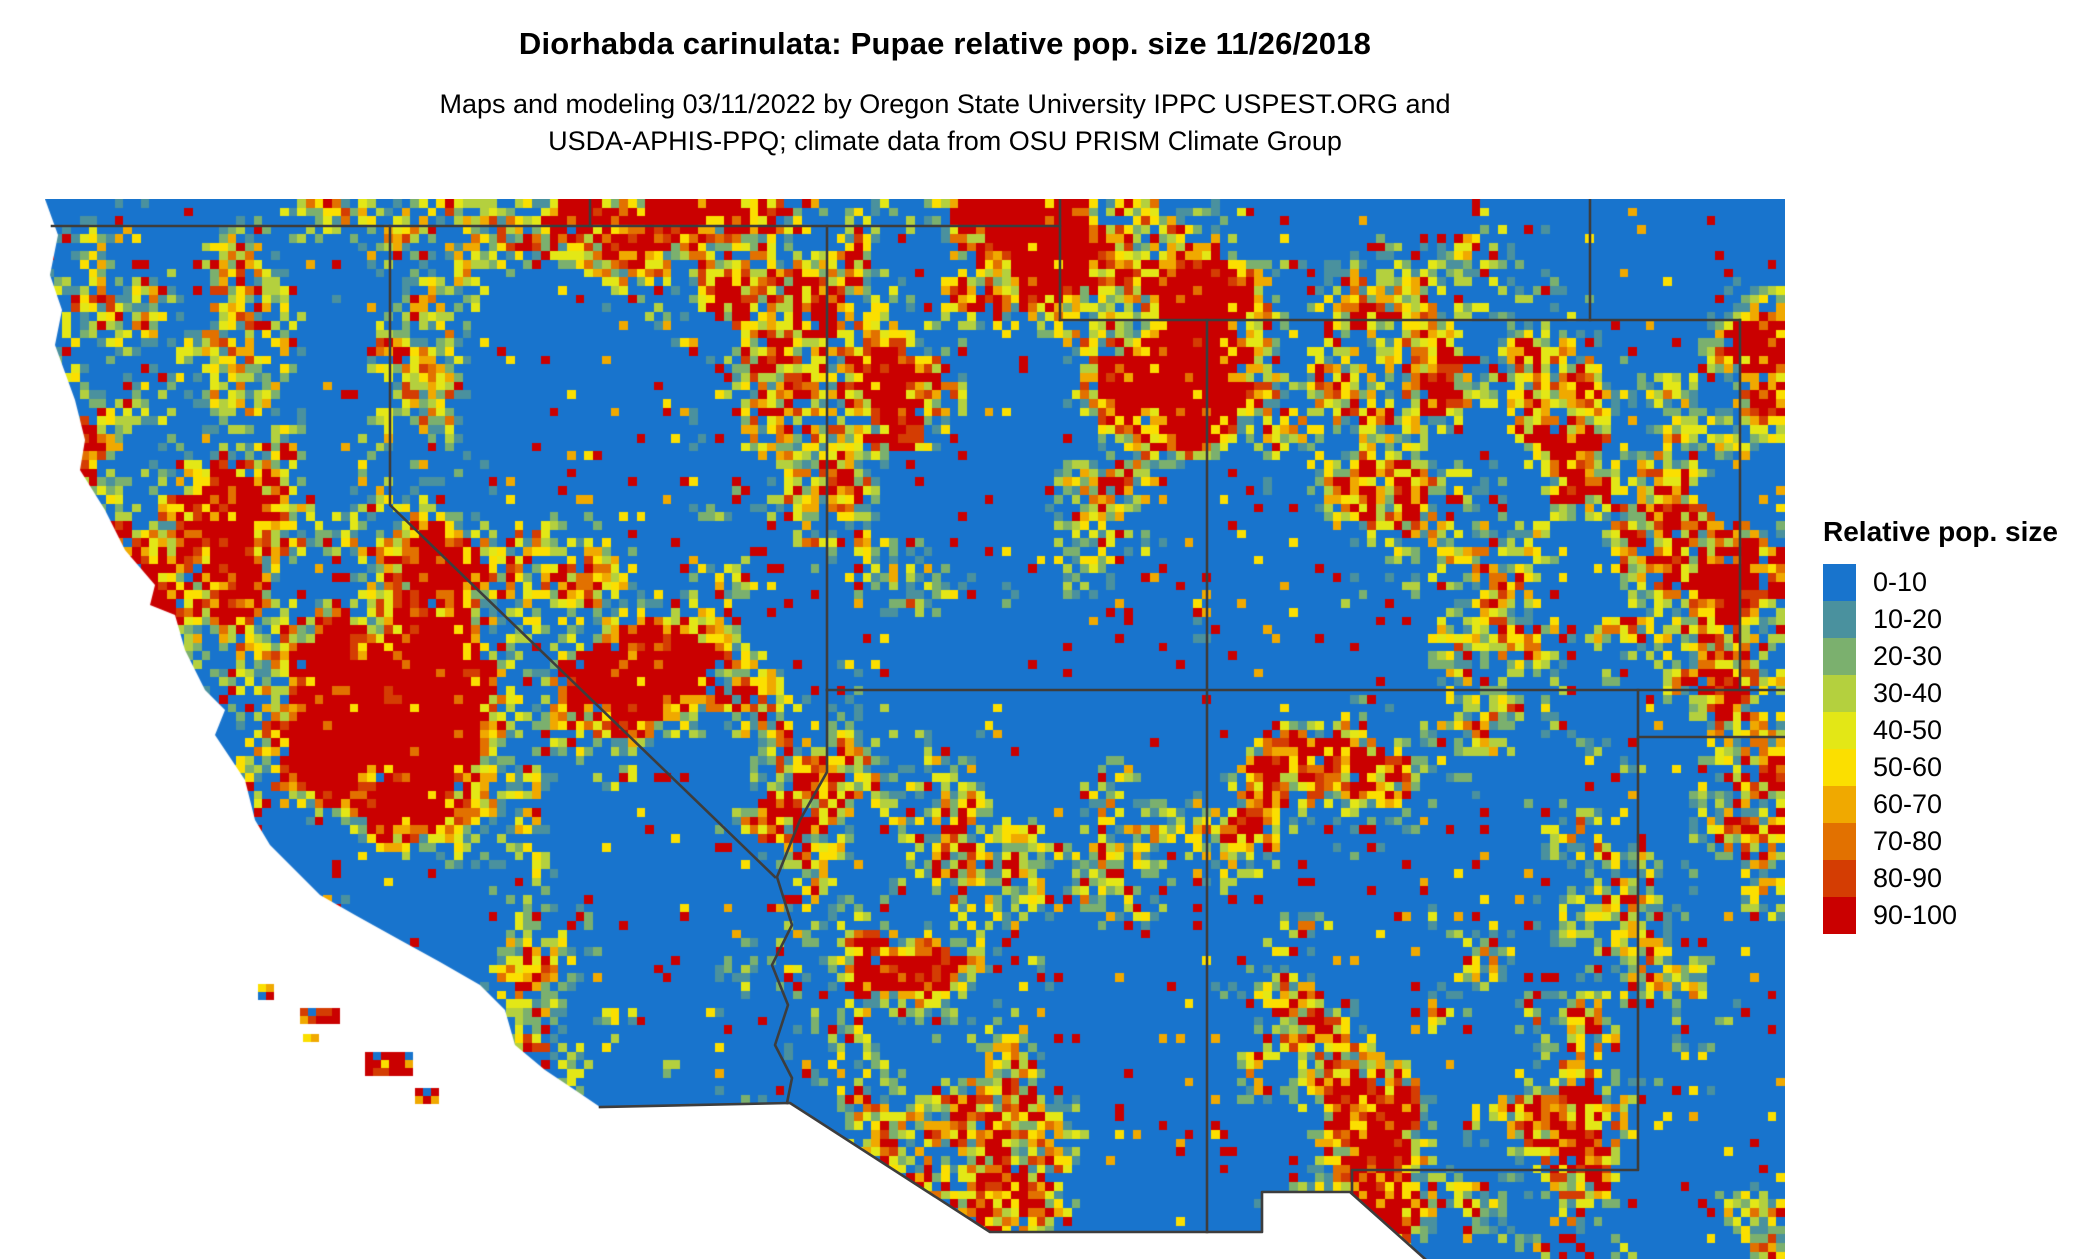 Image resolution: width=2100 pixels, height=1259 pixels. Describe the element at coordinates (1908, 693) in the screenshot. I see `legend-label: 30-40` at that location.